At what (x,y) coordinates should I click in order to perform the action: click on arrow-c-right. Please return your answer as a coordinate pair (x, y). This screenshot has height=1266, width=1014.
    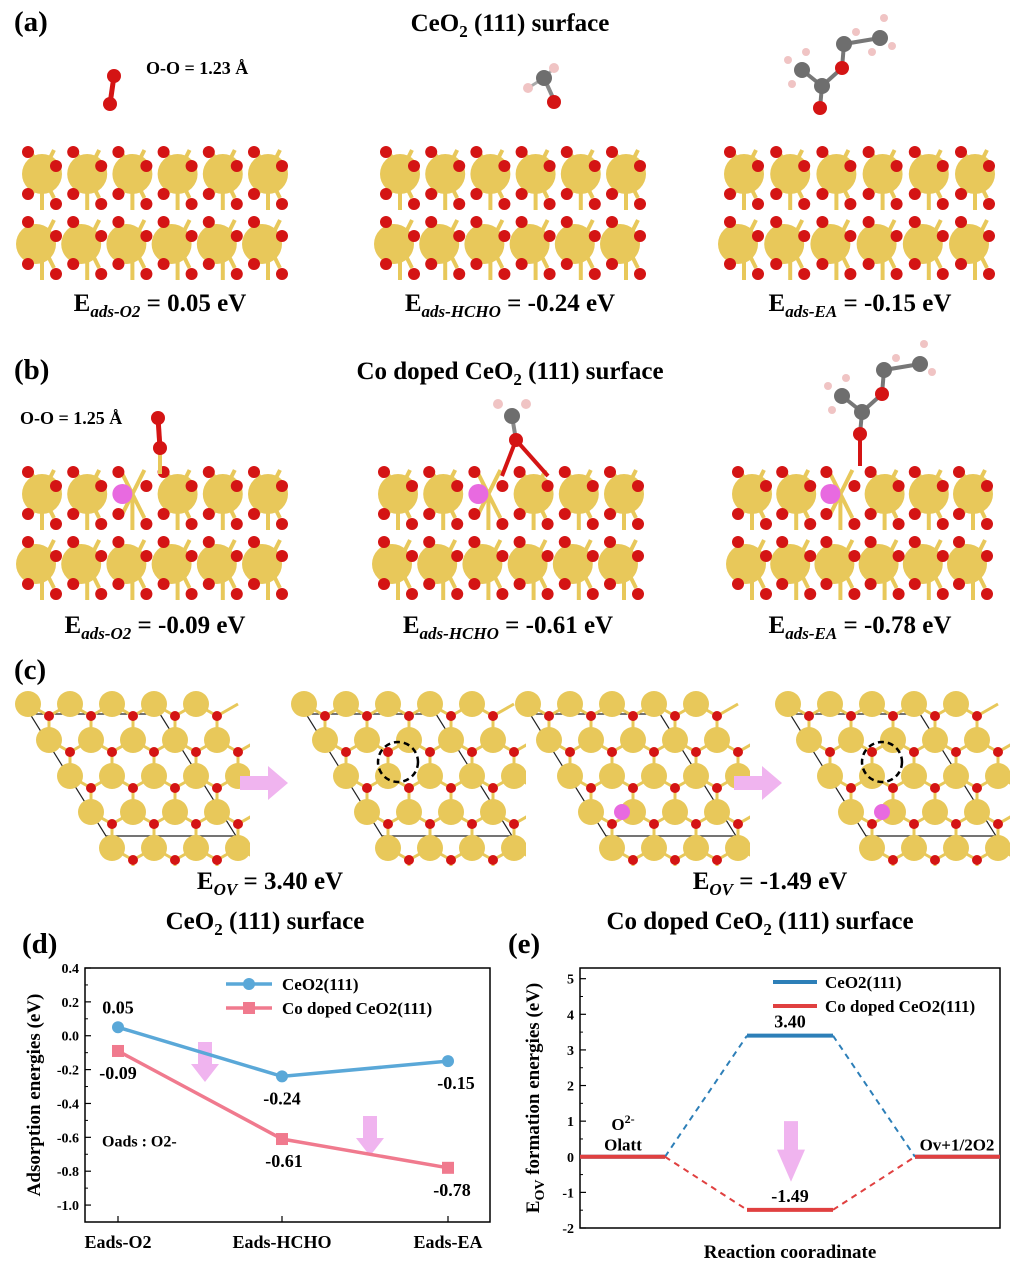
    Looking at the image, I should click on (758, 783).